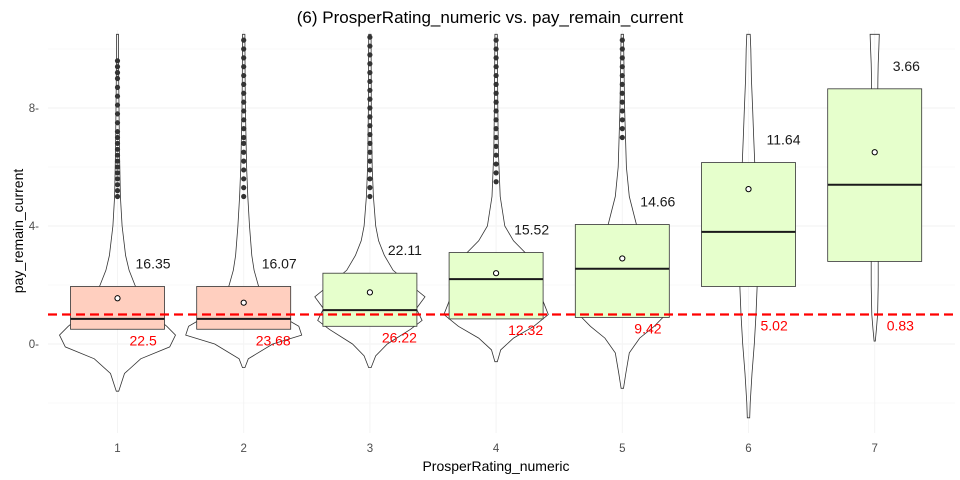 This screenshot has height=480, width=960. Describe the element at coordinates (243, 449) in the screenshot. I see `x-tick-label: 2` at that location.